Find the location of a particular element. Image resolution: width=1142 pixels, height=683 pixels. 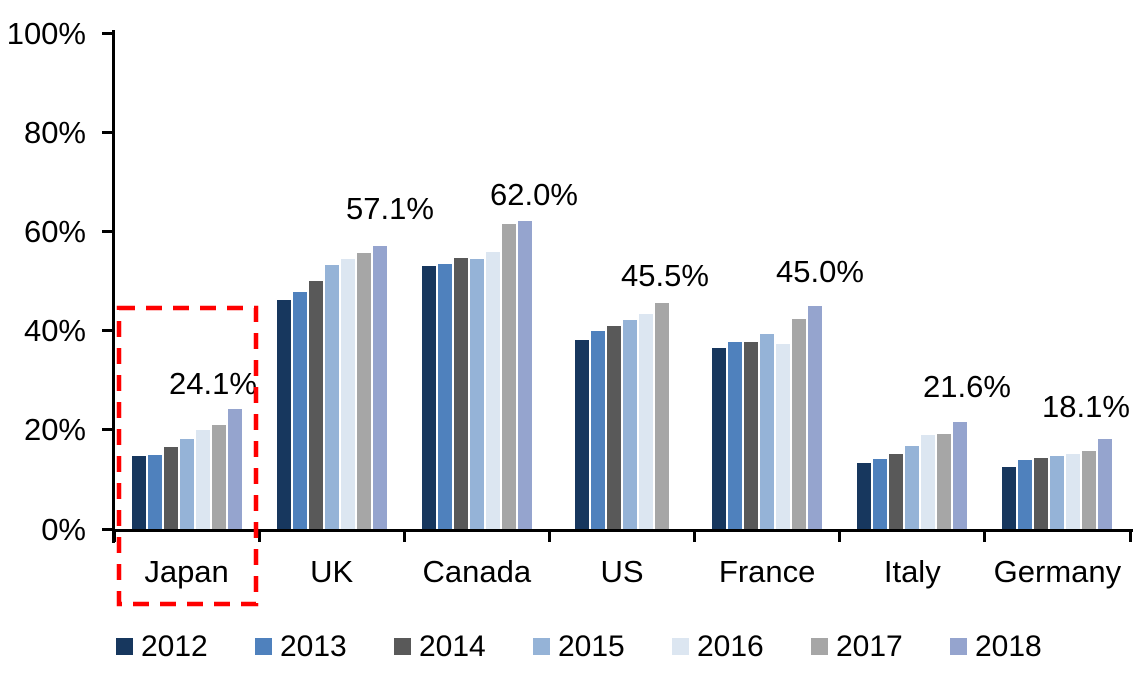

bar-uk-2016 is located at coordinates (347, 394).